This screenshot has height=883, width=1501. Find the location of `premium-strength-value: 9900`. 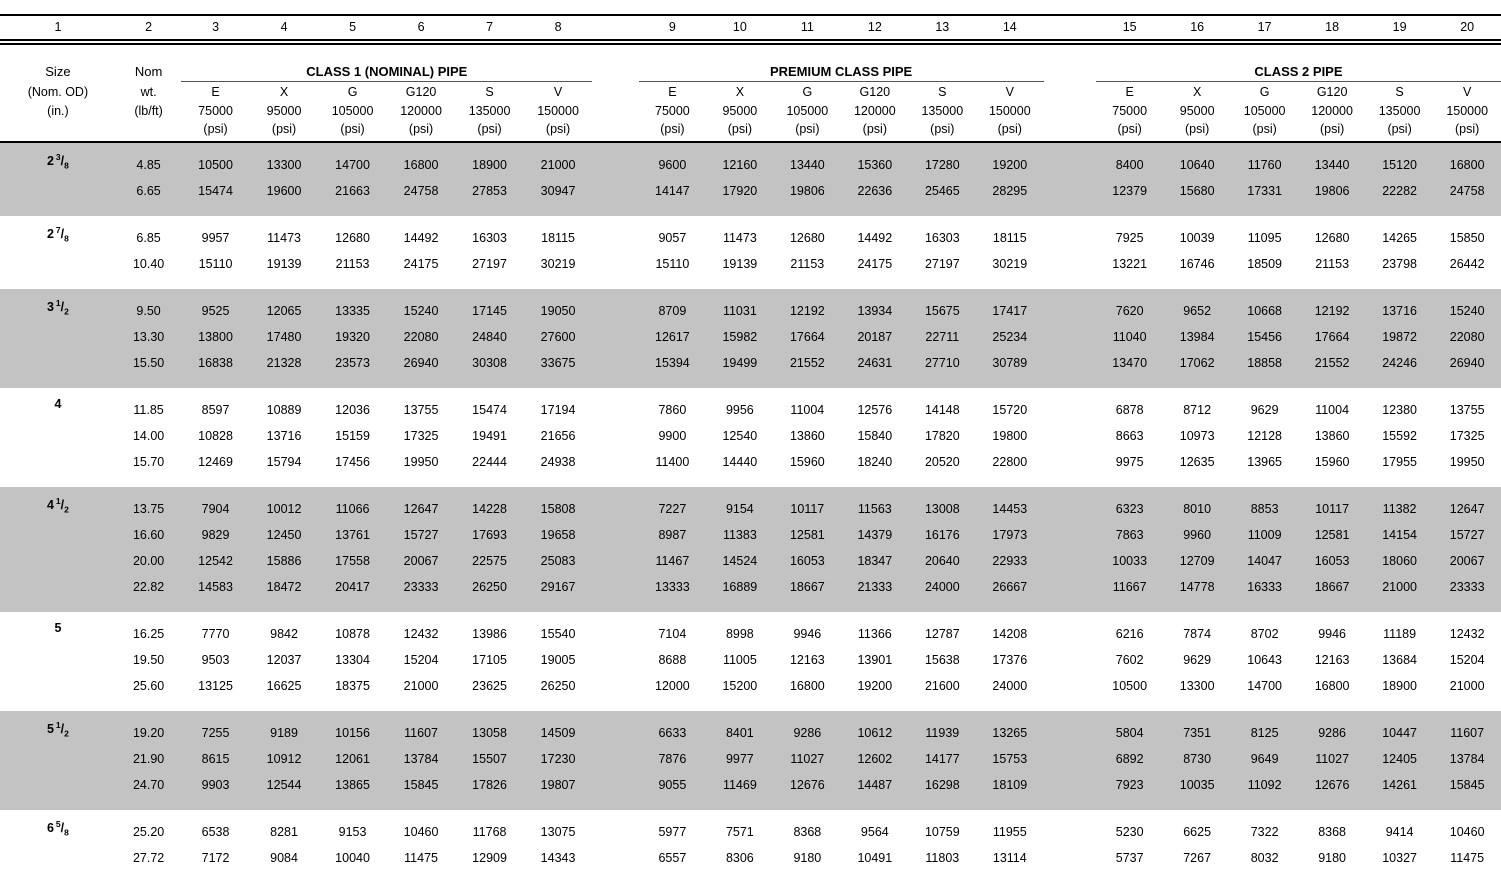

premium-strength-value: 9900 is located at coordinates (672, 436).